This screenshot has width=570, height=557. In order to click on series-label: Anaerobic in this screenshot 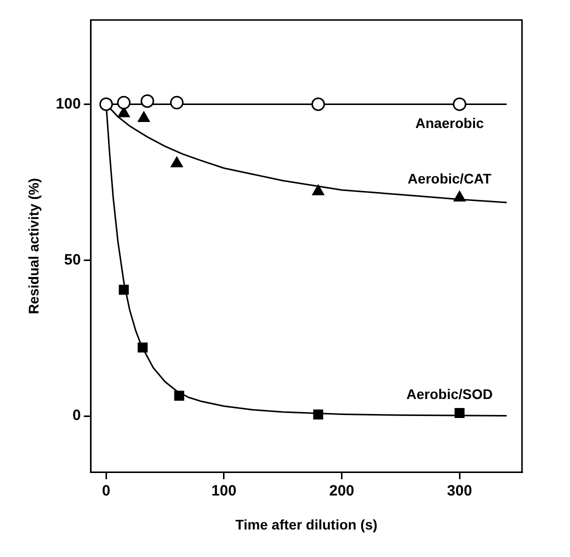, I will do `click(449, 123)`.